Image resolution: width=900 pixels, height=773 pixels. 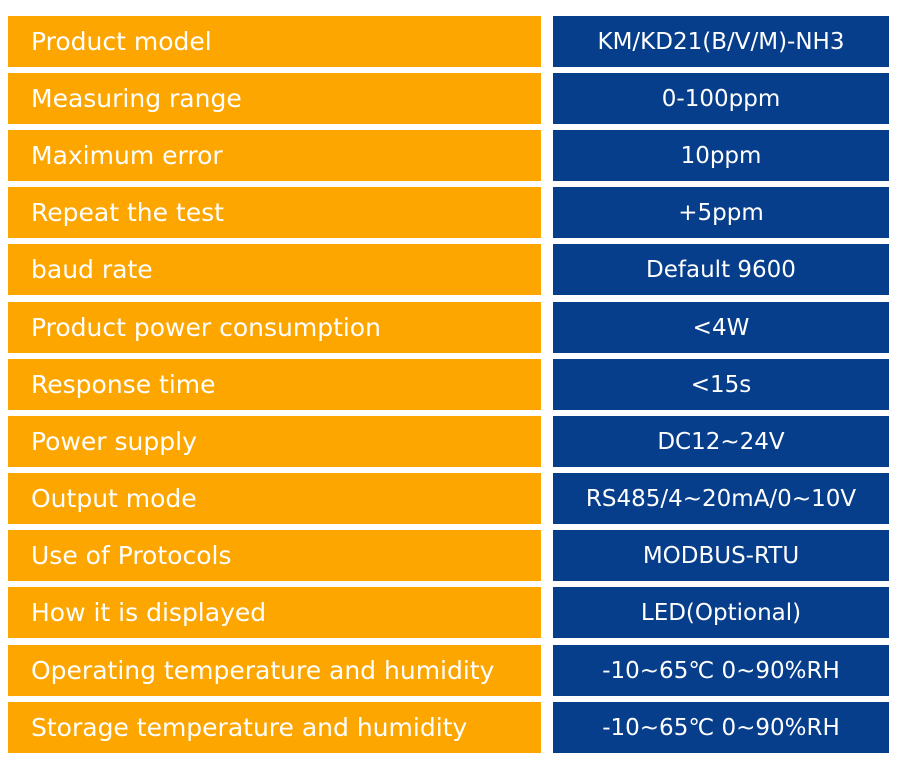 I want to click on spec-row-power-supply: Power supply DC12~24V, so click(x=450, y=441).